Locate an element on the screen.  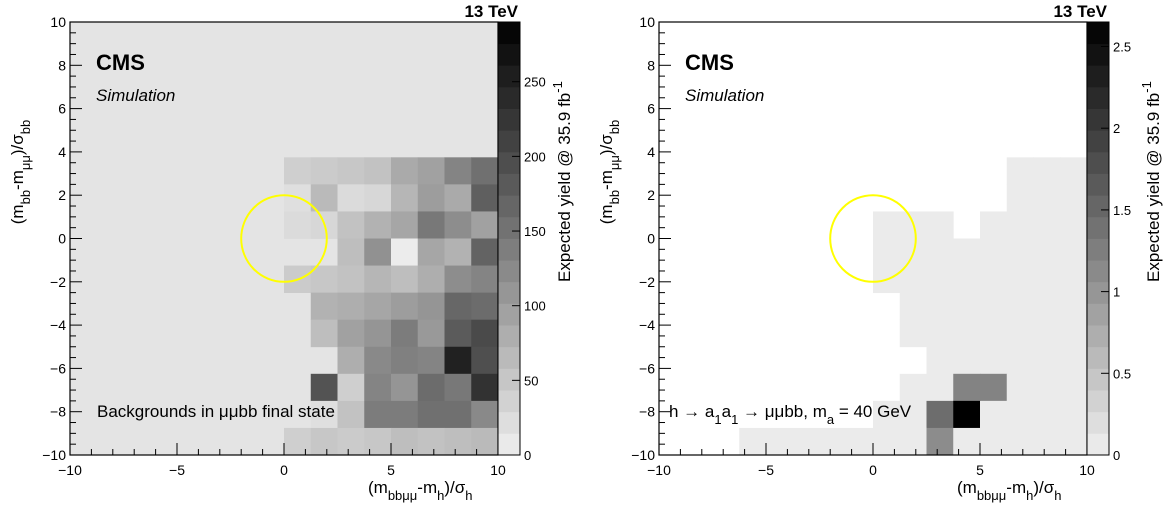
y-tick-label: −10 is located at coordinates (643, 455).